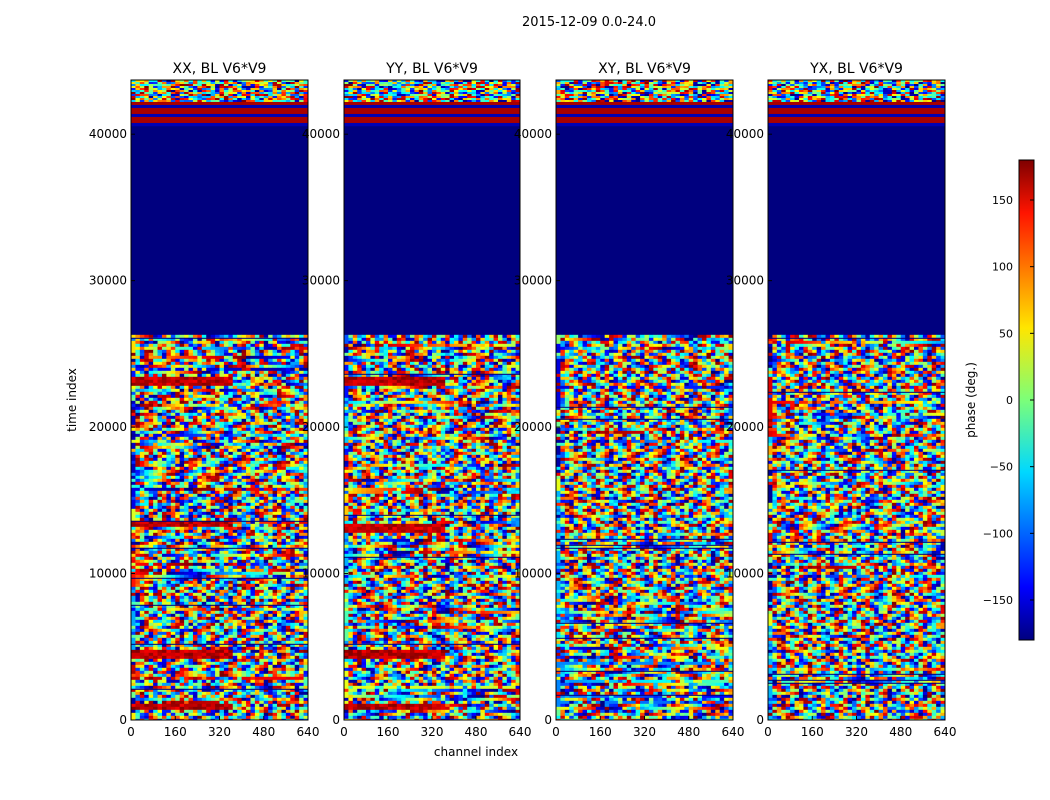  Describe the element at coordinates (1002, 200) in the screenshot. I see `colorbar-tick-label: 150` at that location.